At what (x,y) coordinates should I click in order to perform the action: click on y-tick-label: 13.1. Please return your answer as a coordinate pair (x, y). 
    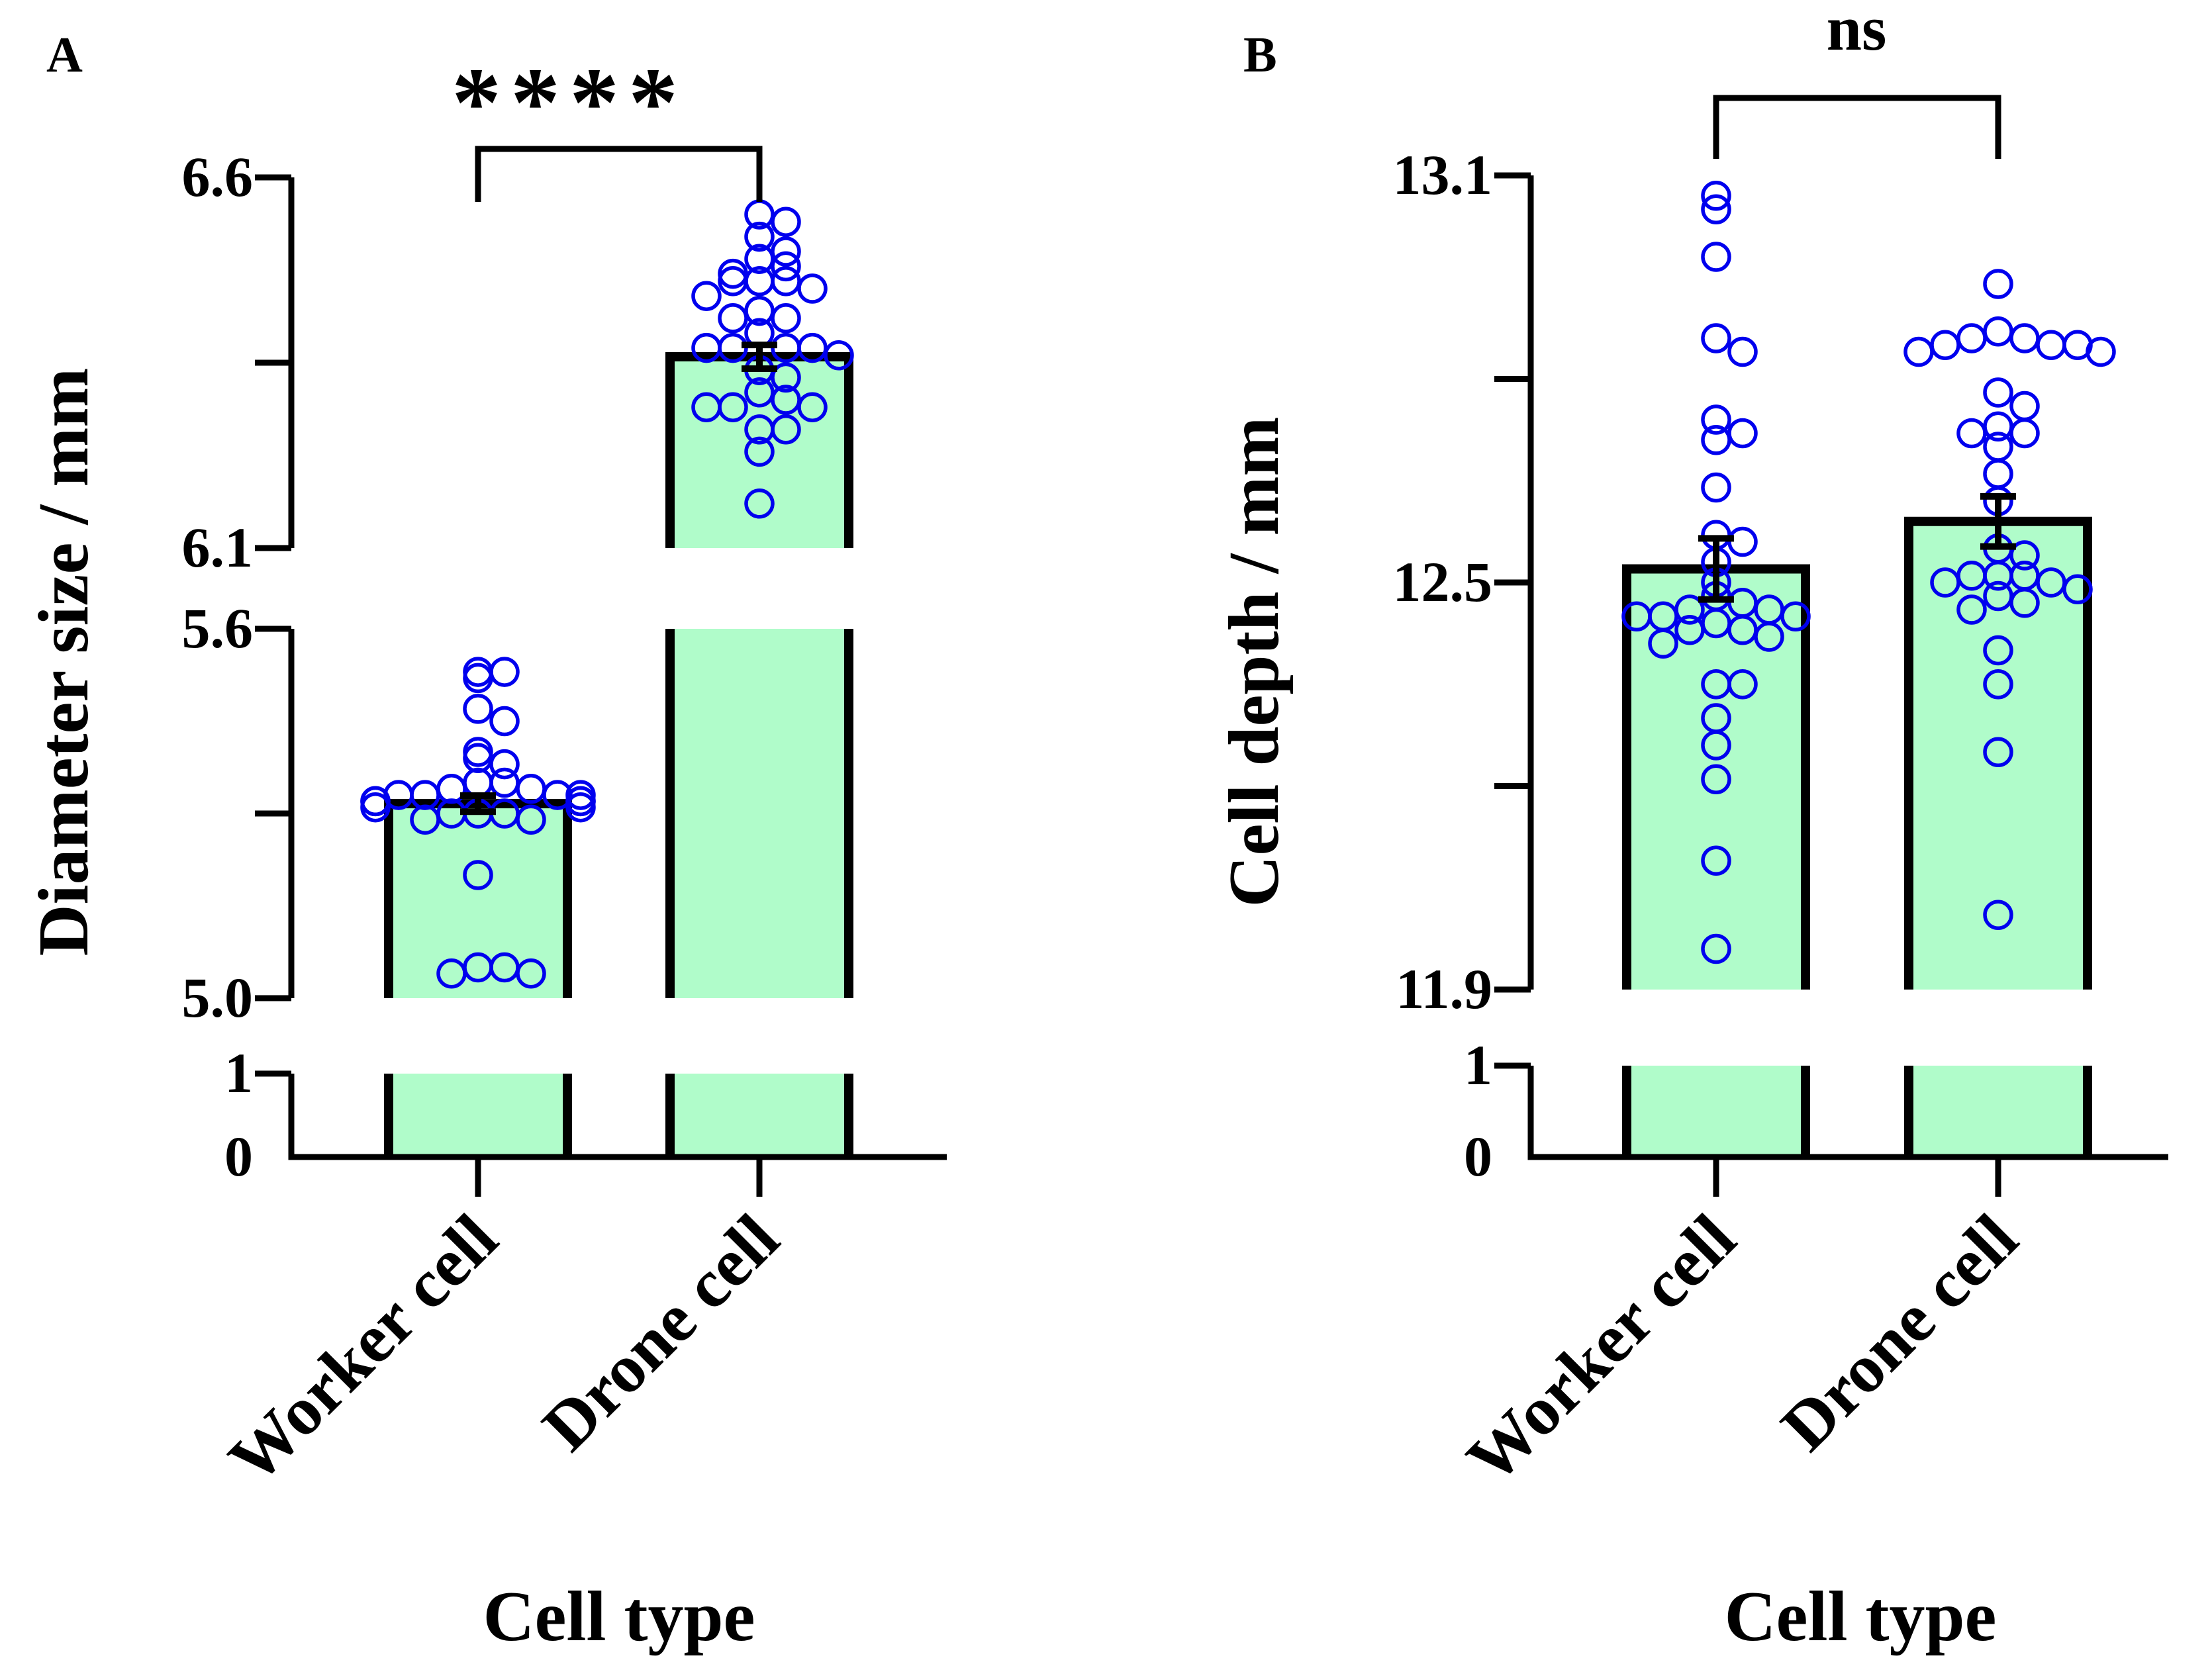
    Looking at the image, I should click on (1443, 175).